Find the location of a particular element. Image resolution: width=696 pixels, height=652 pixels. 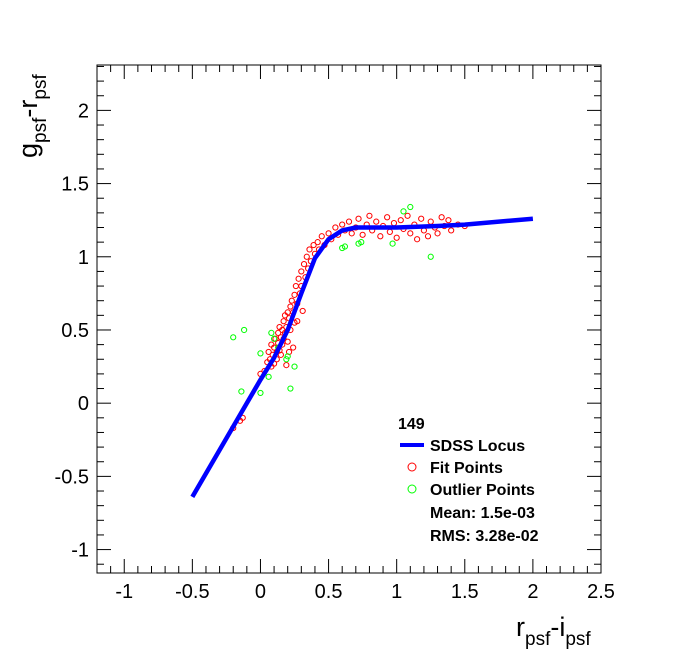

y-tick-label: 1.5 is located at coordinates (75, 185).